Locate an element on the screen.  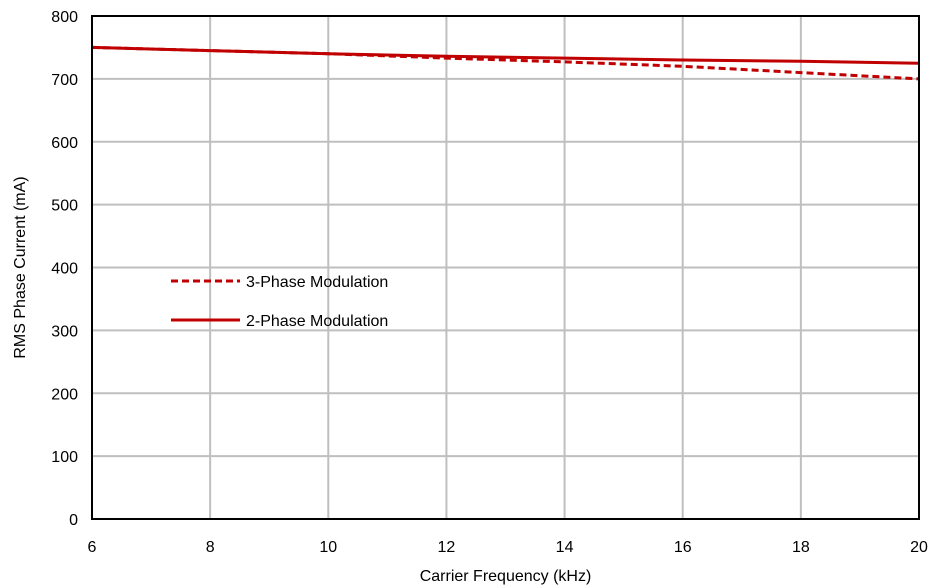
y-tick-label: 500 is located at coordinates (64, 206).